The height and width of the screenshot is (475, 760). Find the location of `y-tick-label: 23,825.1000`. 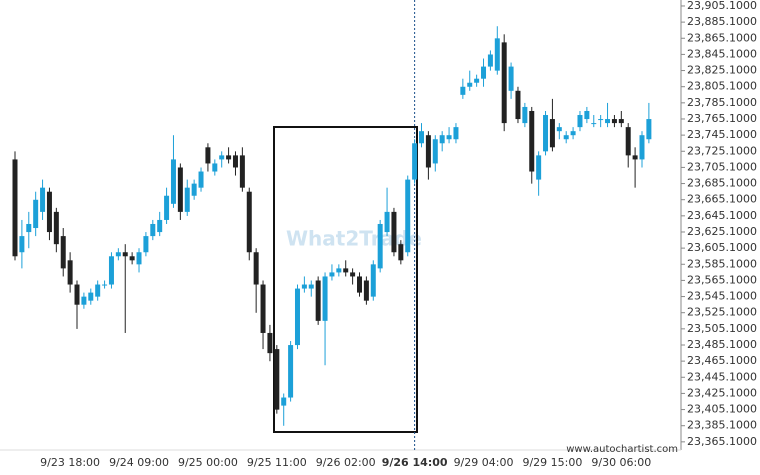

y-tick-label: 23,825.1000 is located at coordinates (722, 70).